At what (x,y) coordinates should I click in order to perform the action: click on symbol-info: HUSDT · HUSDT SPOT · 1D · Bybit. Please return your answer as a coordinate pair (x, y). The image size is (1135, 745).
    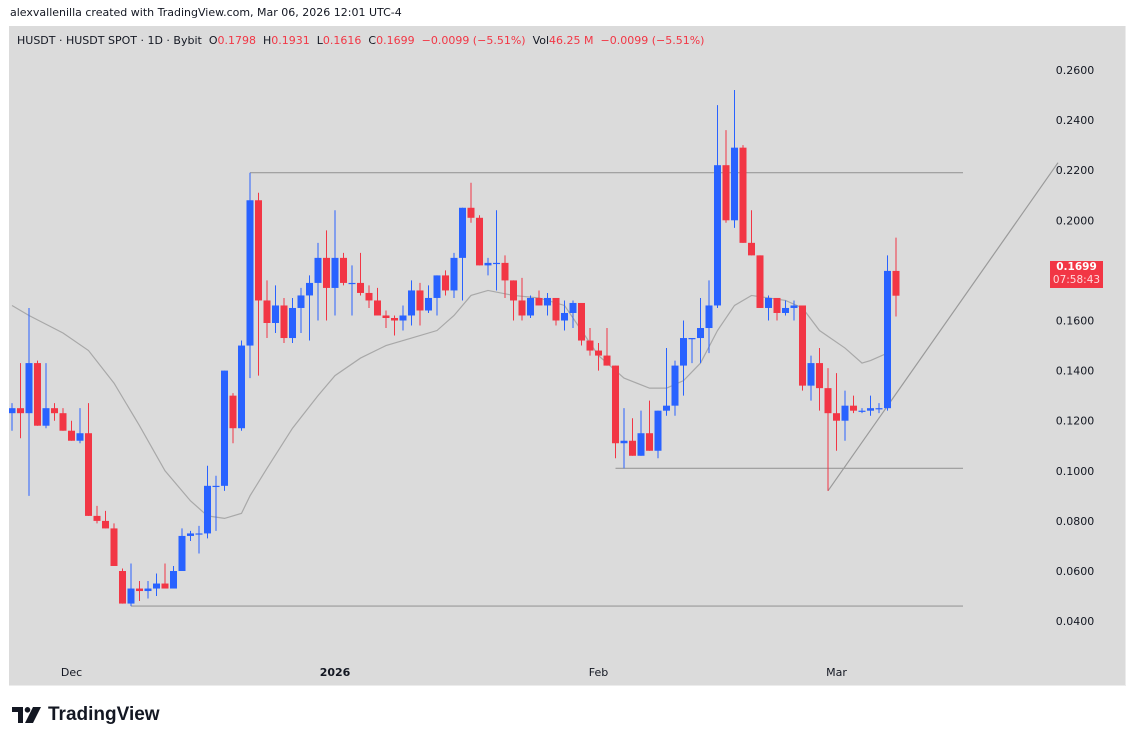
    Looking at the image, I should click on (109, 40).